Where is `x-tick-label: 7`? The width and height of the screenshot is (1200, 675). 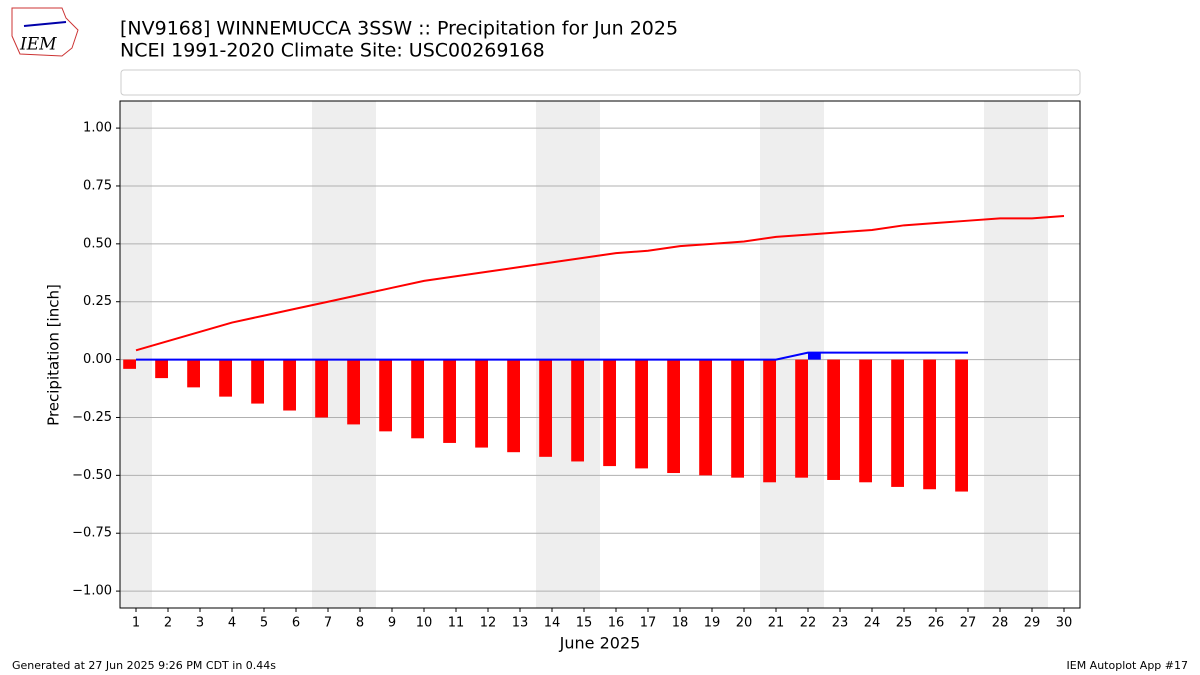
x-tick-label: 7 is located at coordinates (328, 623).